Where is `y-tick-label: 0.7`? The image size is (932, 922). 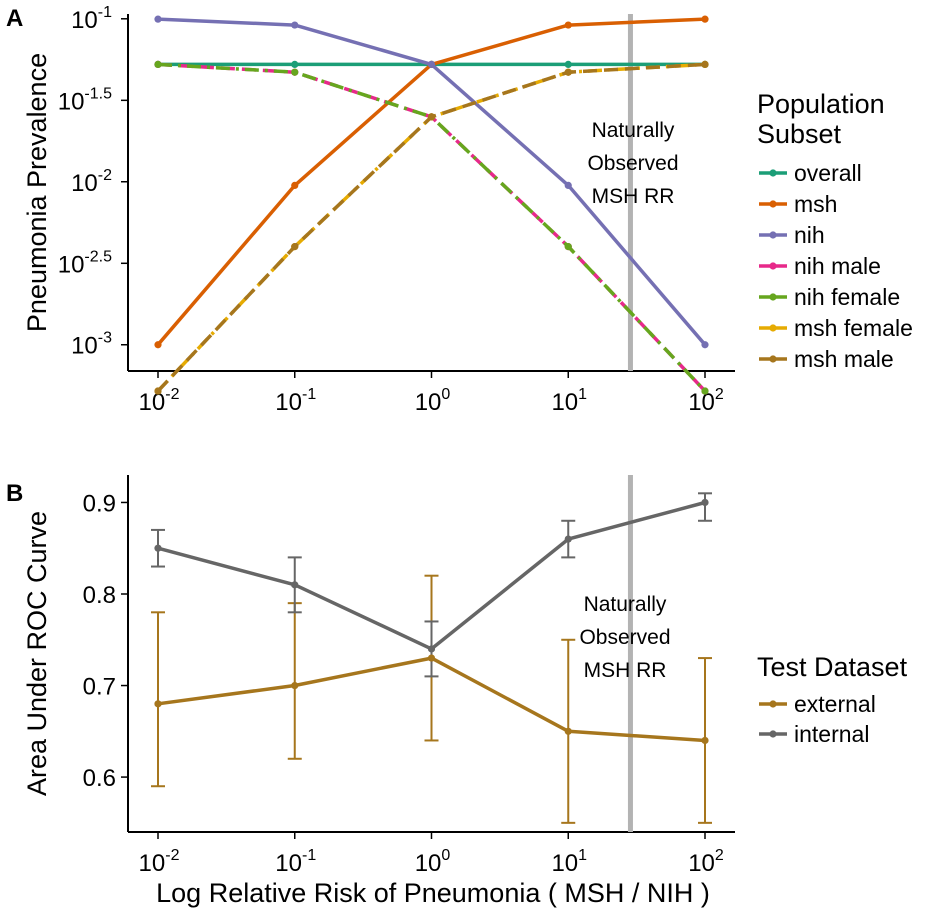 y-tick-label: 0.7 is located at coordinates (99, 687).